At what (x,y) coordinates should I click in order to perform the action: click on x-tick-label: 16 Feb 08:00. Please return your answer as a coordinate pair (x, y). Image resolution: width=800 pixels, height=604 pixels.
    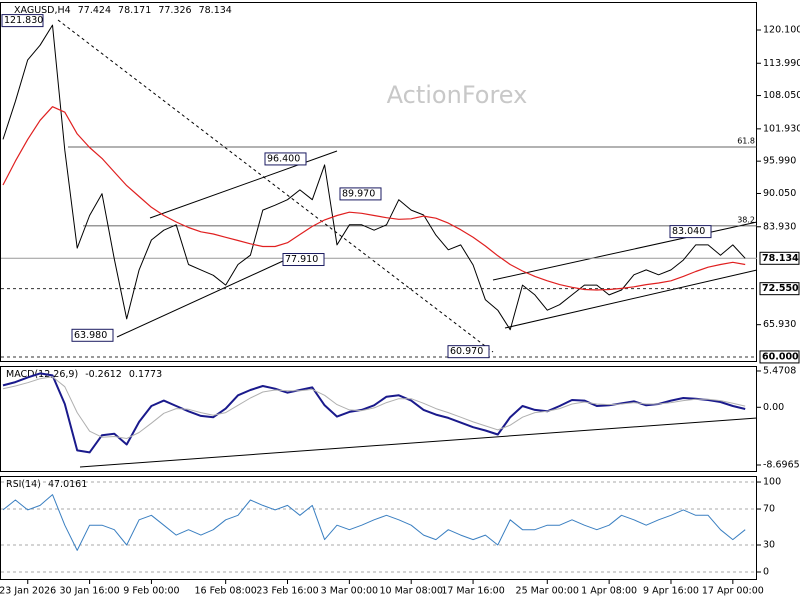
    Looking at the image, I should click on (225, 591).